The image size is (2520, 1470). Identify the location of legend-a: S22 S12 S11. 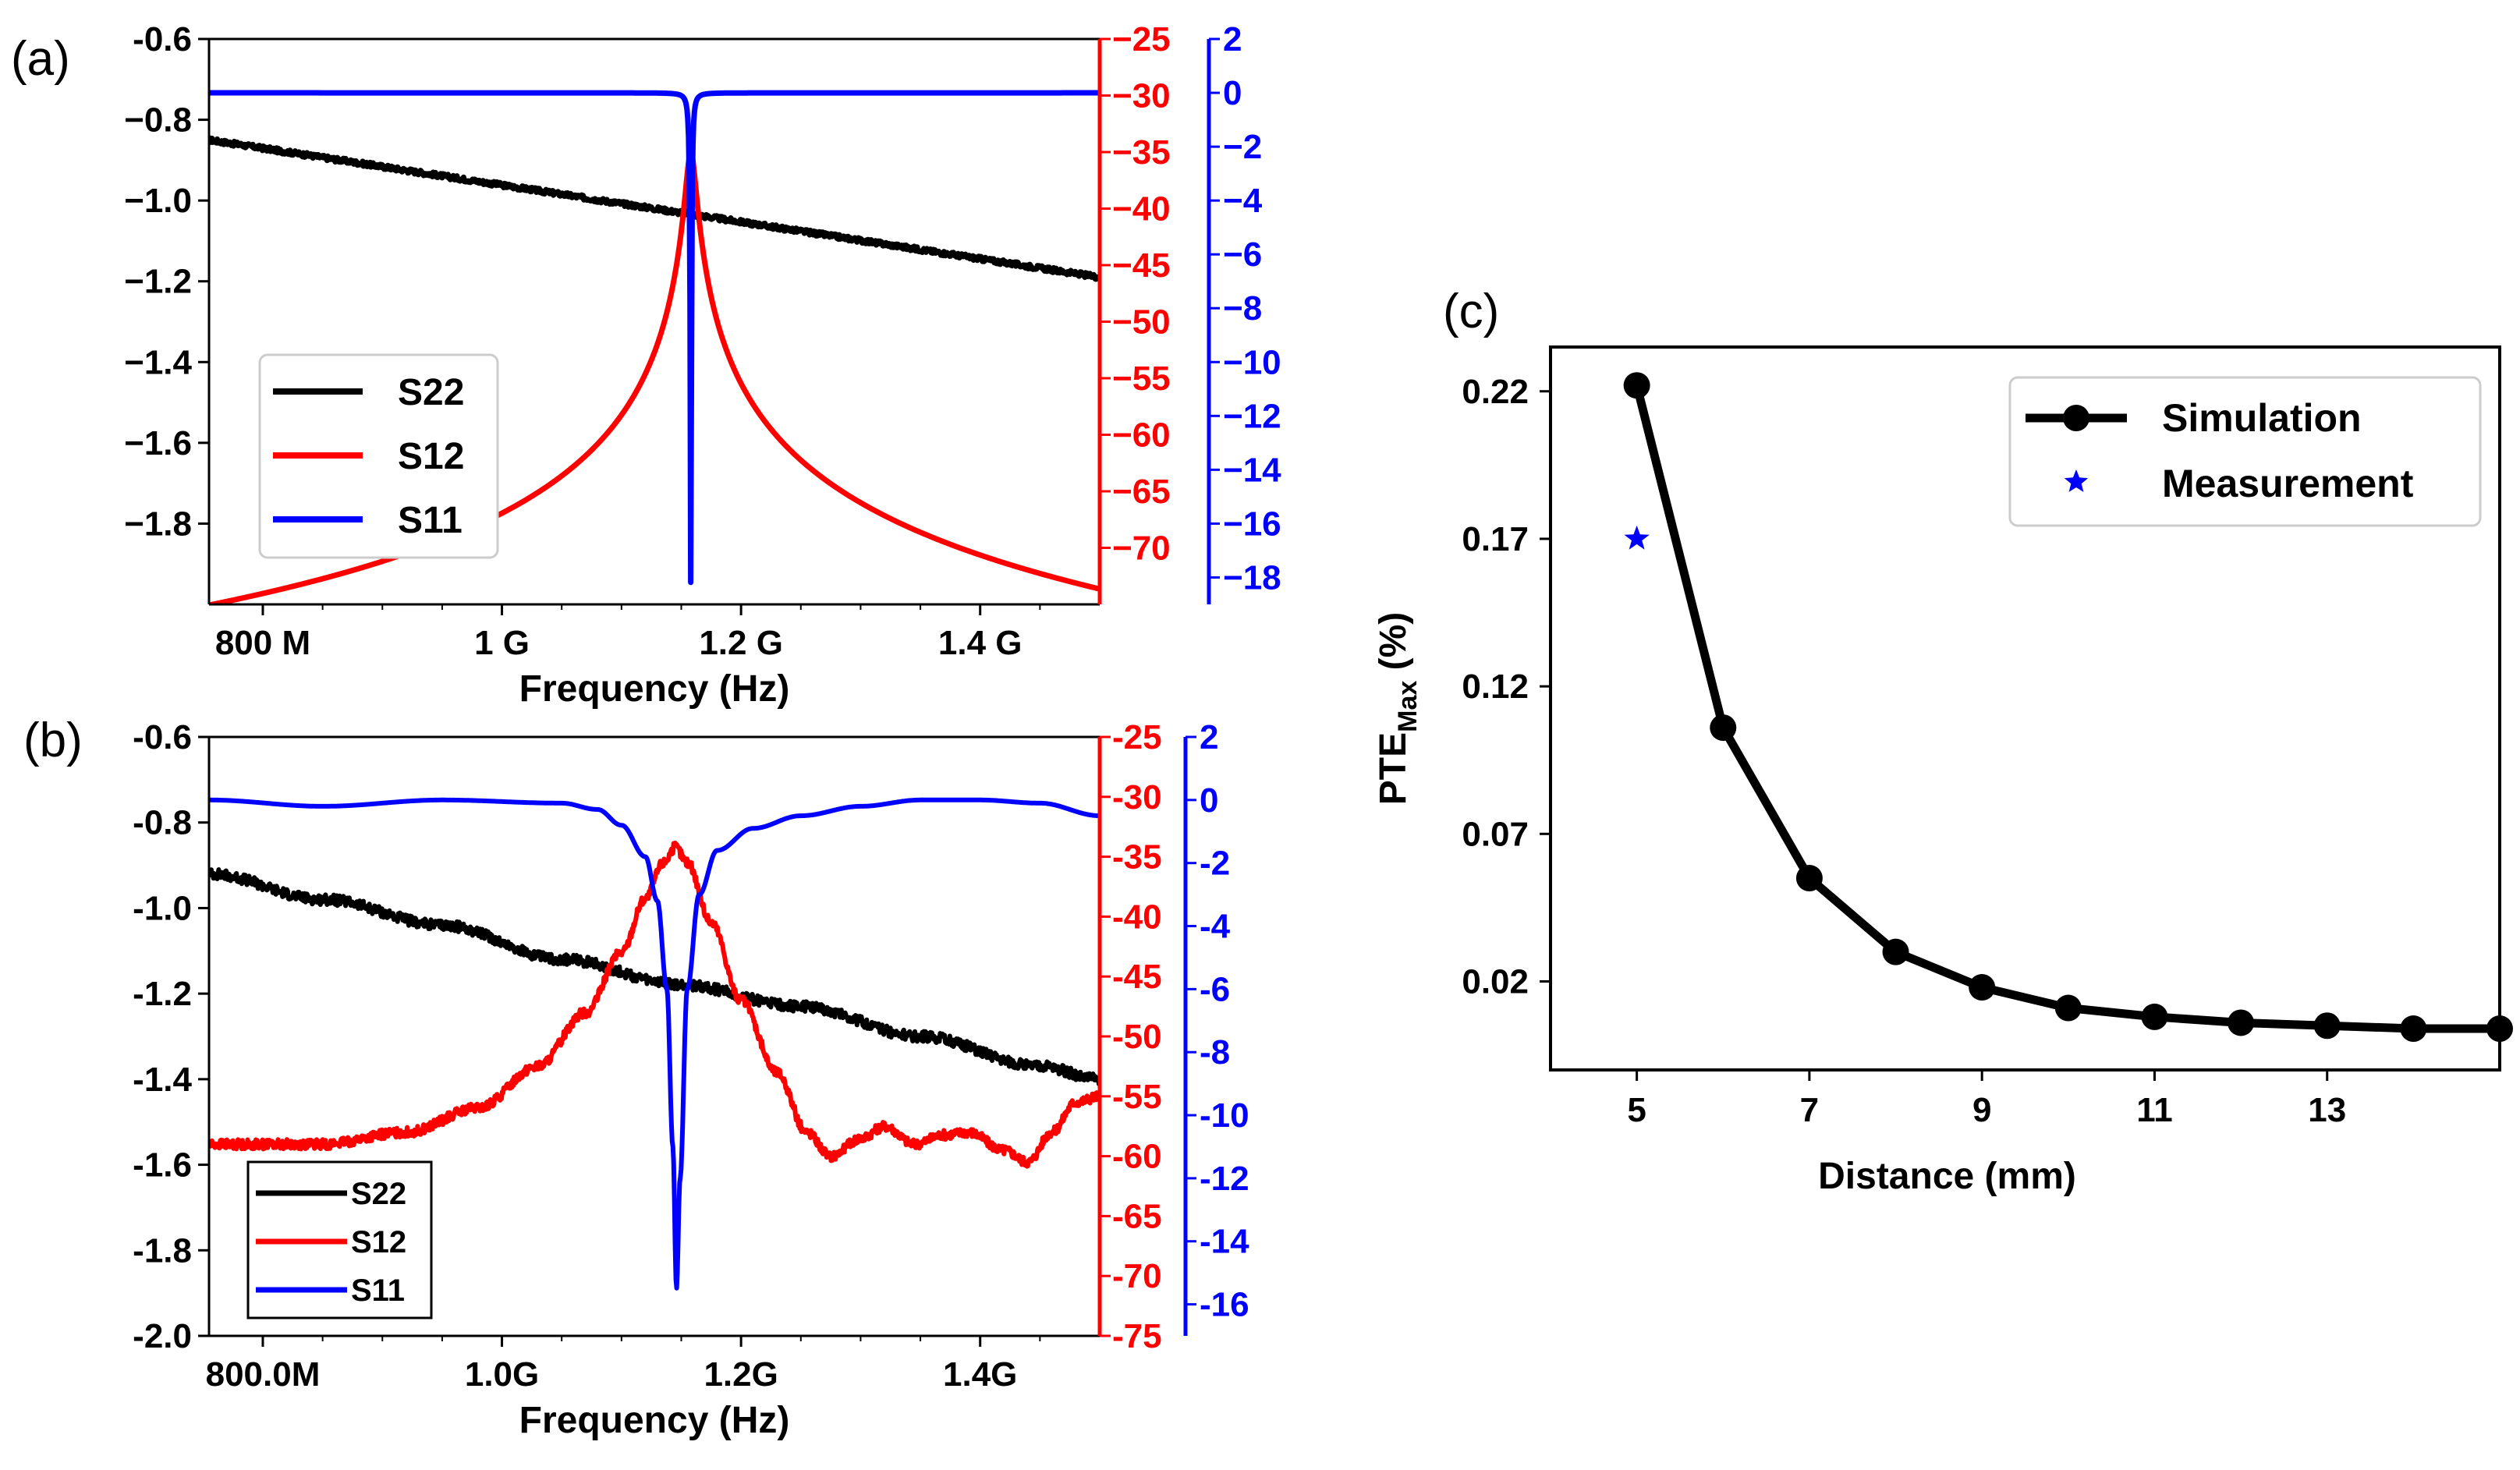
(378, 456).